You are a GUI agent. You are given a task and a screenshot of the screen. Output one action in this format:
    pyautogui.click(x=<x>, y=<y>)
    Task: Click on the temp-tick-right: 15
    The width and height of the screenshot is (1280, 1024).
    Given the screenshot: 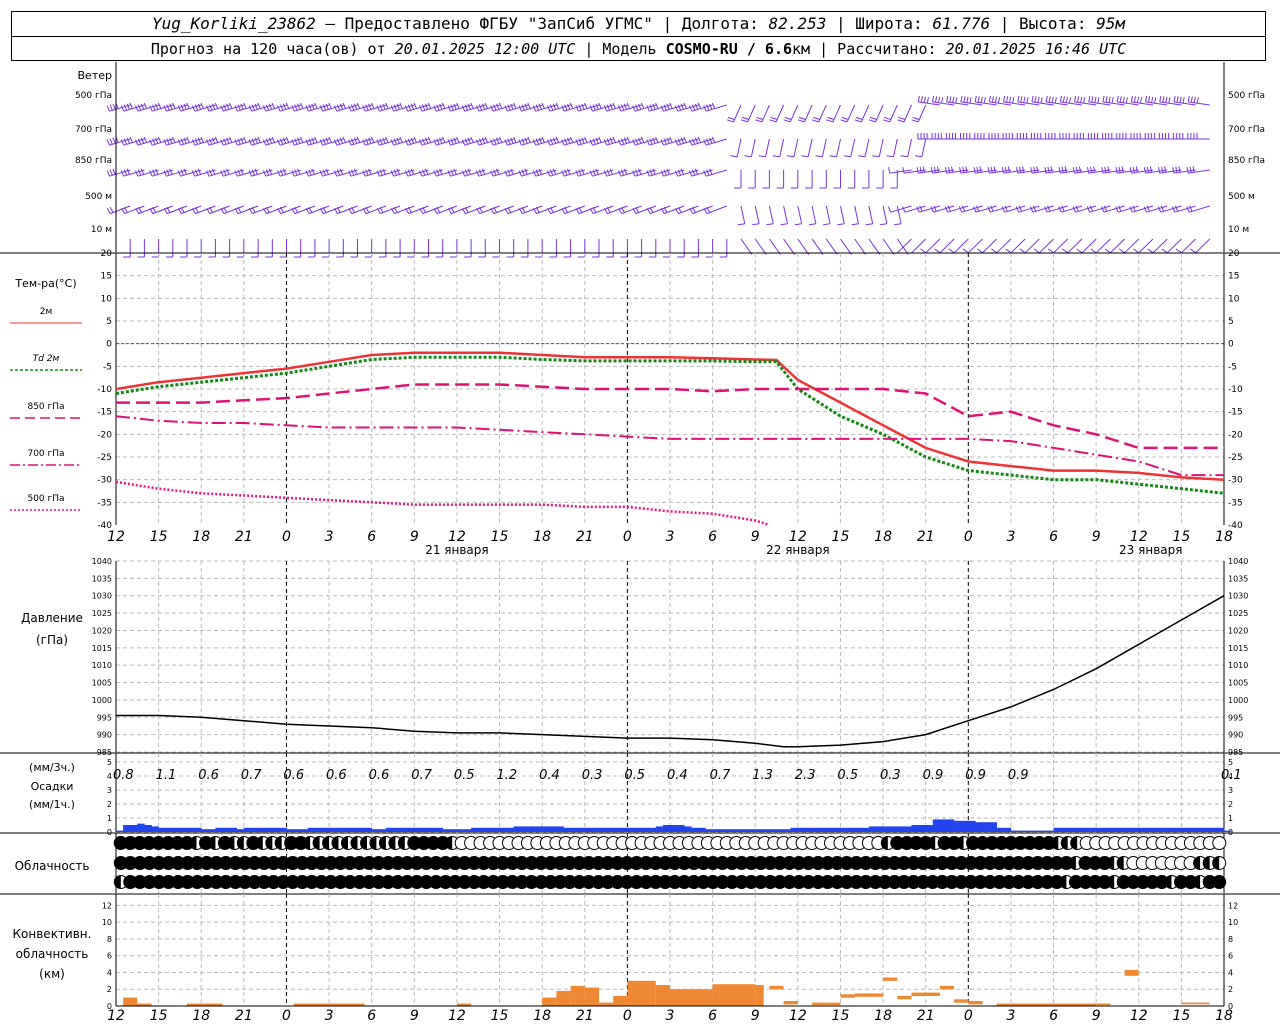 What is the action you would take?
    pyautogui.click(x=1233, y=277)
    